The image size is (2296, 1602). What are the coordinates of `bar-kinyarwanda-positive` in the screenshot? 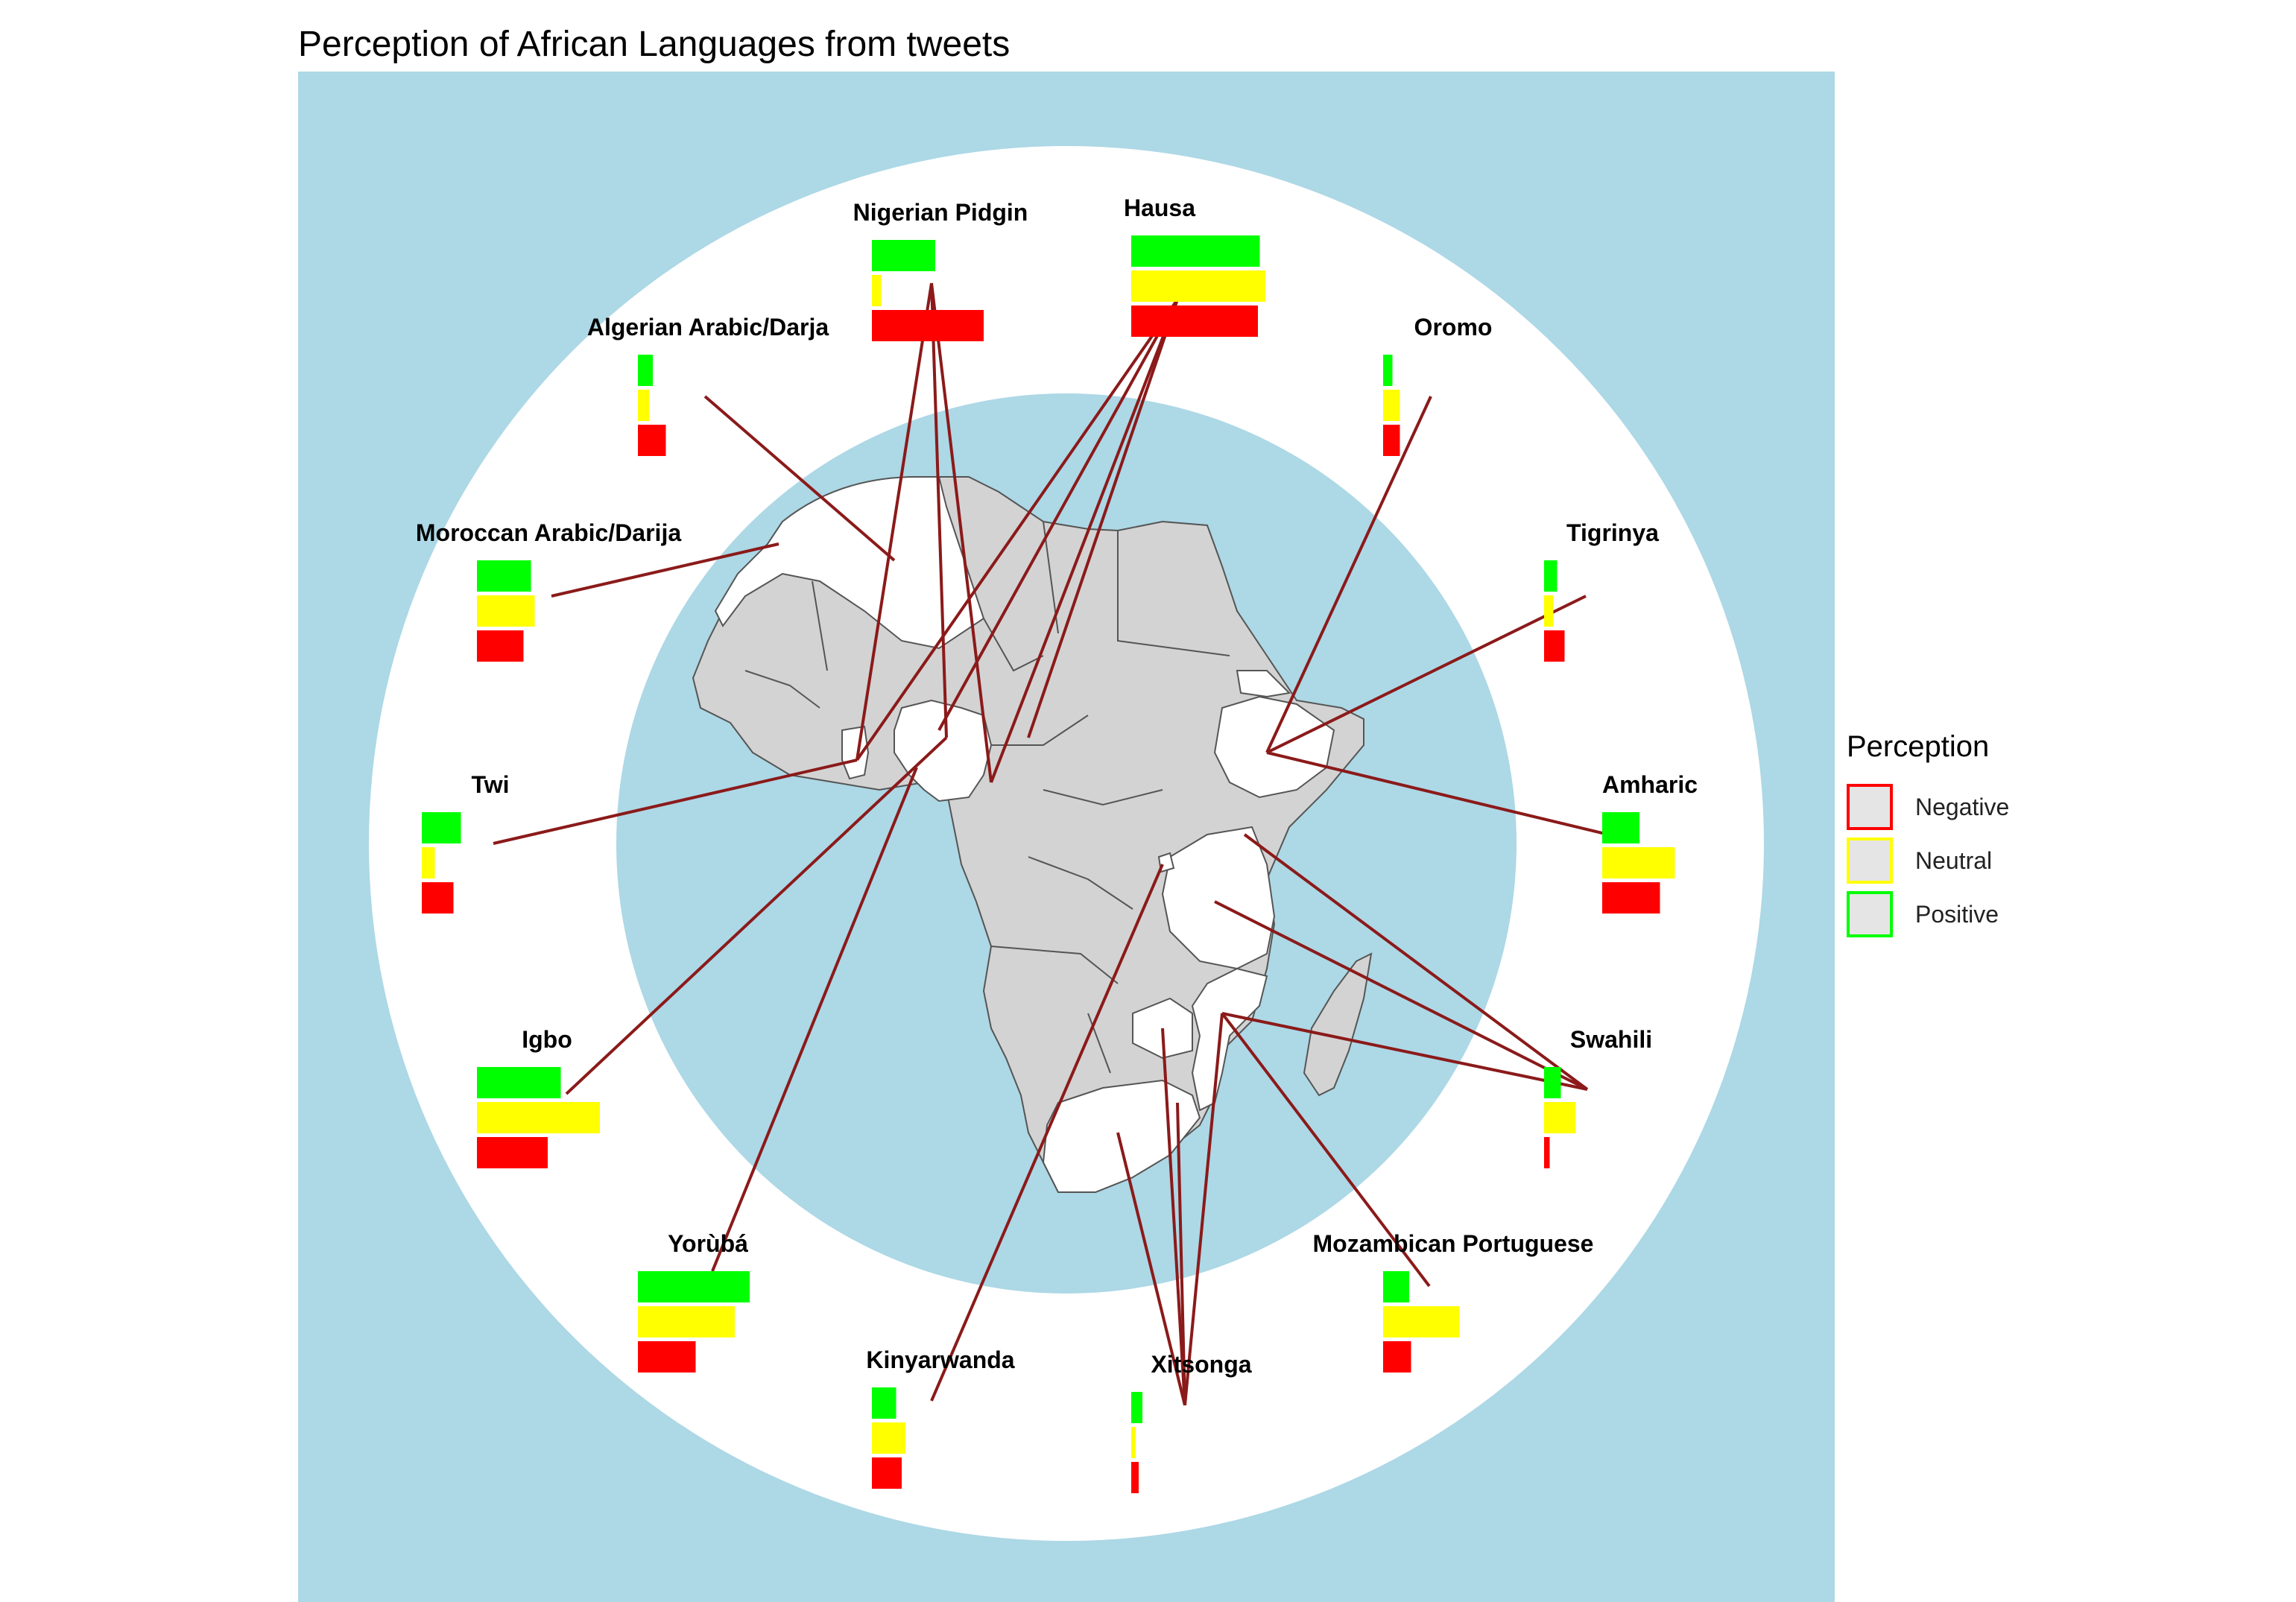 It's located at (884, 1403).